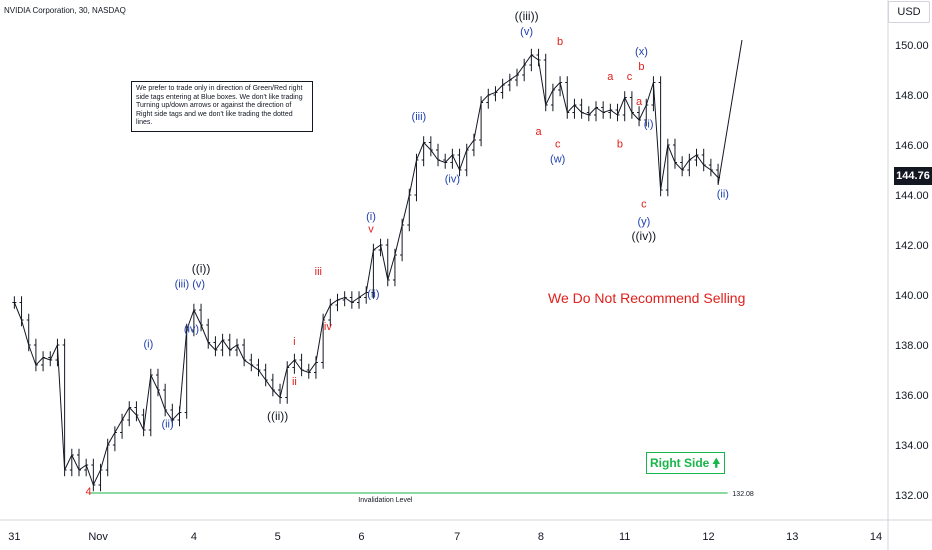 The image size is (932, 550). What do you see at coordinates (194, 537) in the screenshot?
I see `x-tick-label: 4` at bounding box center [194, 537].